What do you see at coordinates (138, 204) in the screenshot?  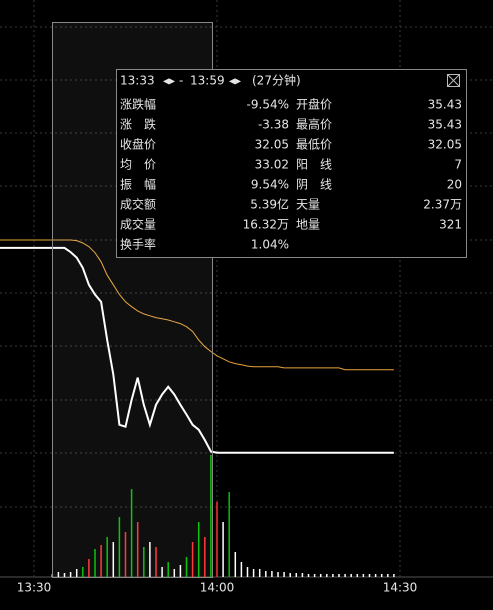 I see `row-label: 成交额` at bounding box center [138, 204].